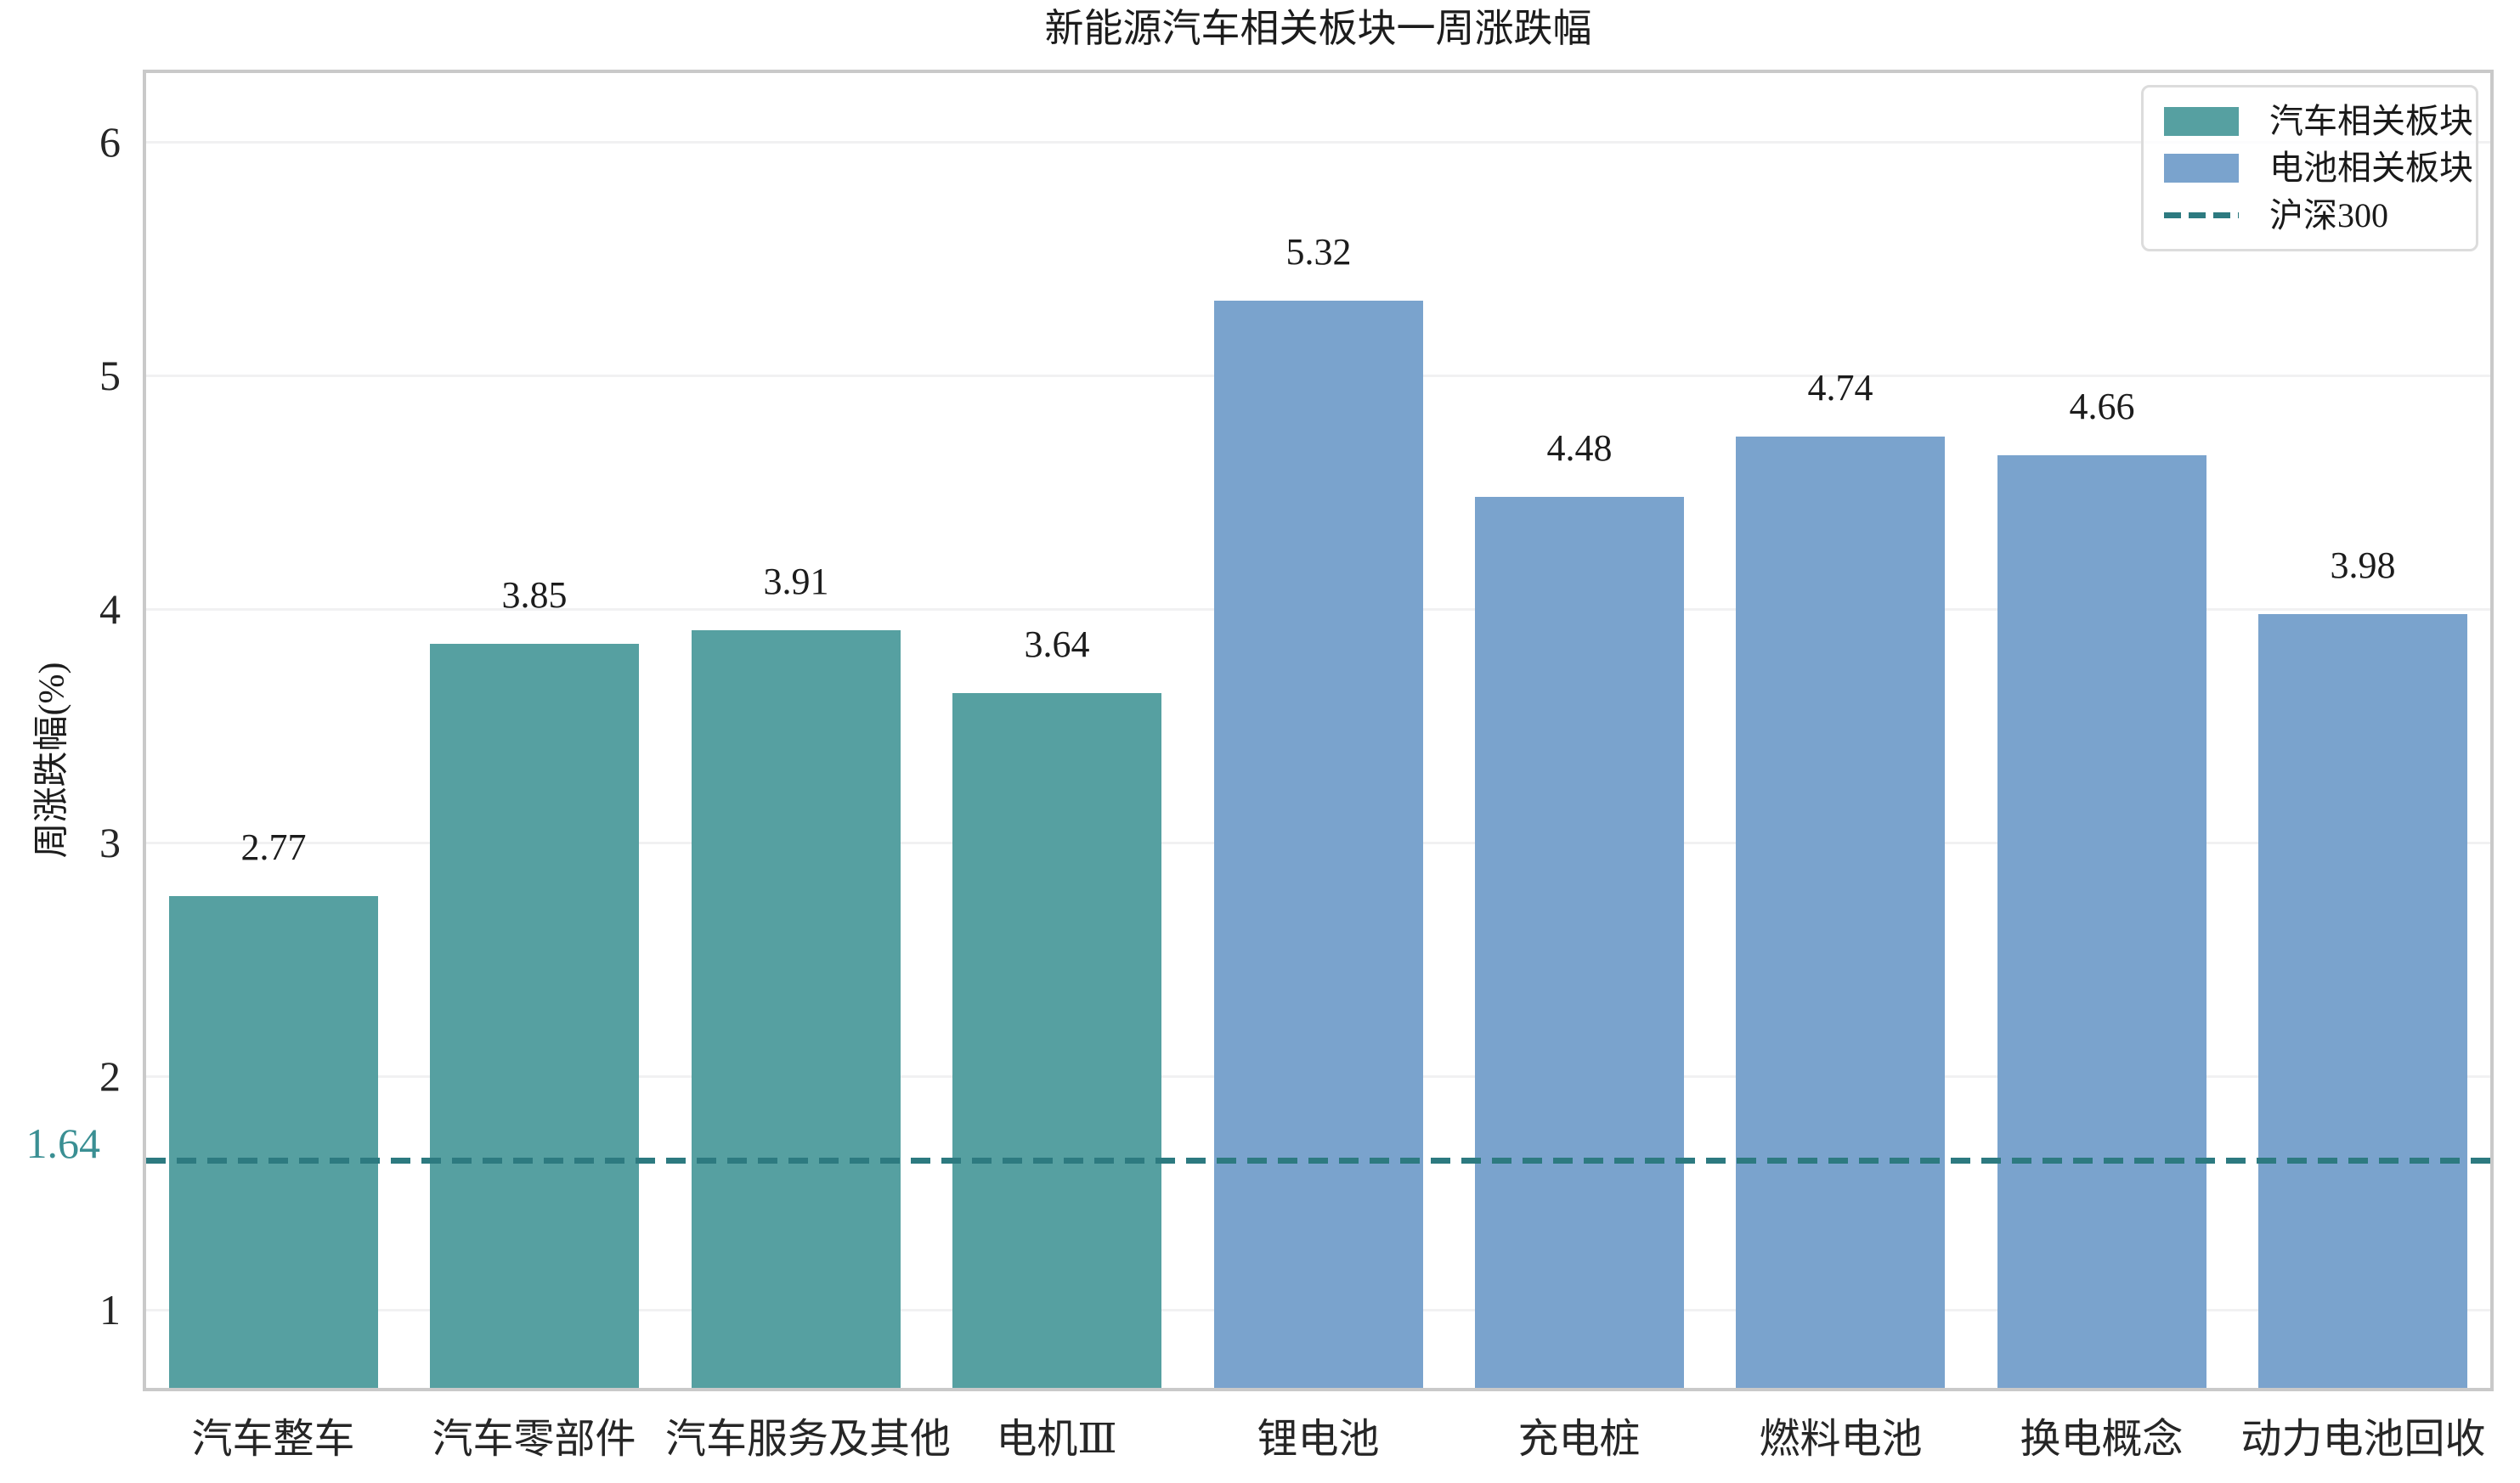 The width and height of the screenshot is (2520, 1483). What do you see at coordinates (1579, 1440) in the screenshot?
I see `x-tick-label: 充电桩` at bounding box center [1579, 1440].